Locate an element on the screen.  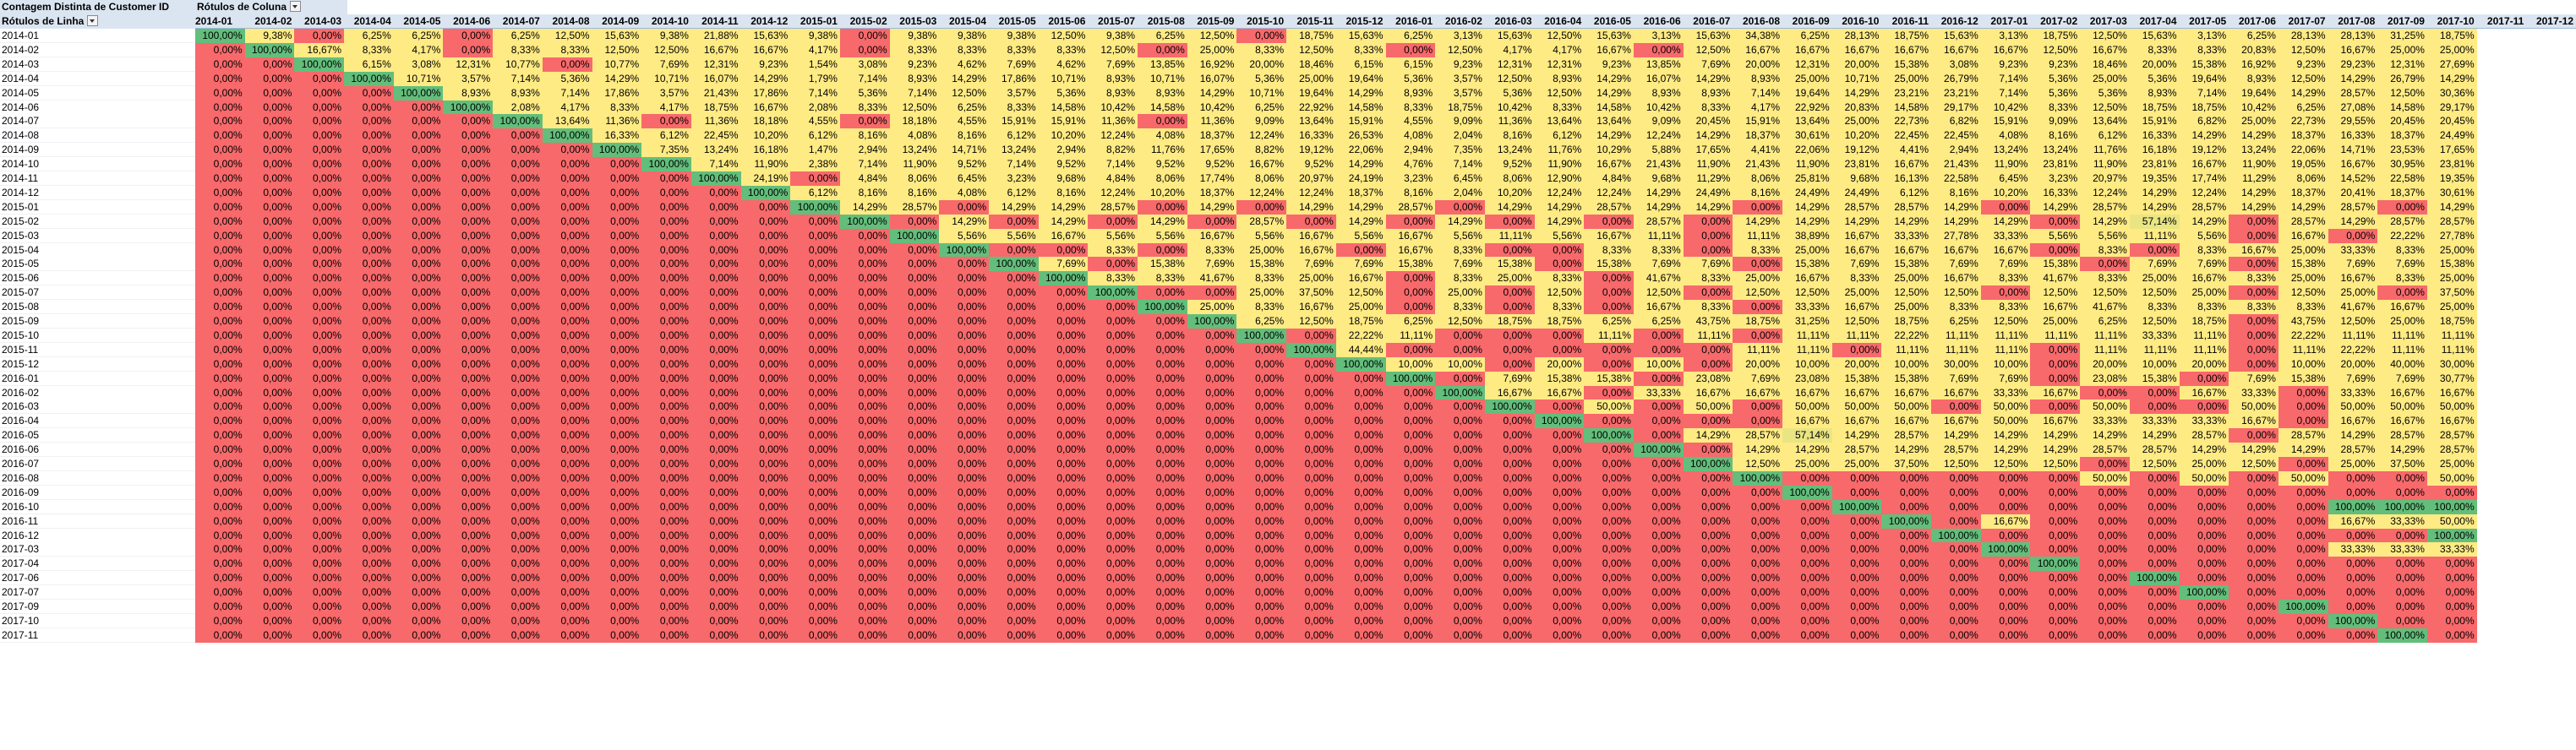
data-cell: 57,14% is located at coordinates (2154, 221).